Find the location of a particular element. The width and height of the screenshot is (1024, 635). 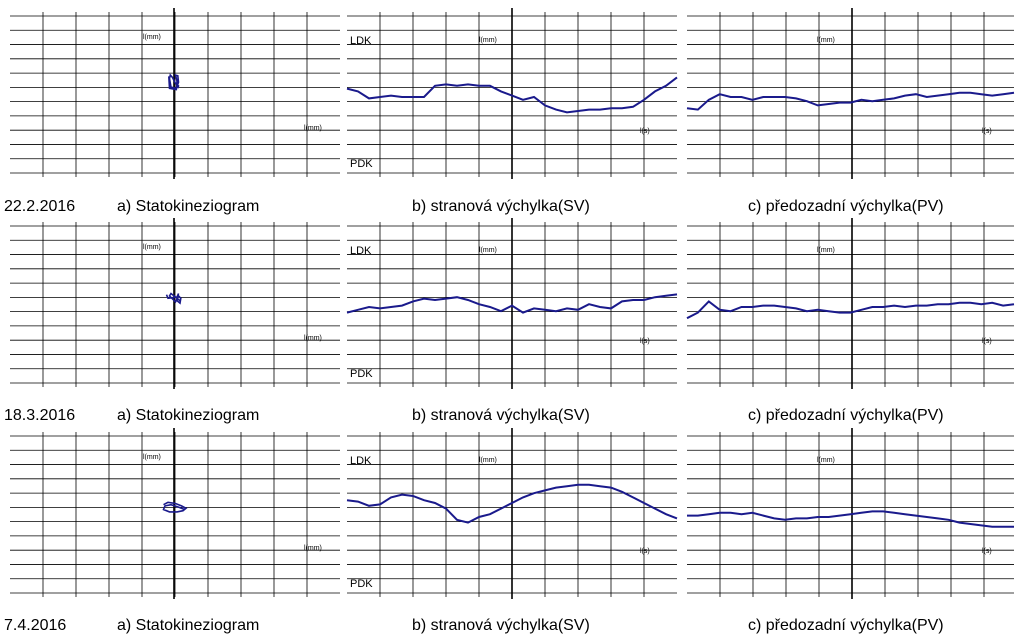

sv-trace-r2 is located at coordinates (512, 503).